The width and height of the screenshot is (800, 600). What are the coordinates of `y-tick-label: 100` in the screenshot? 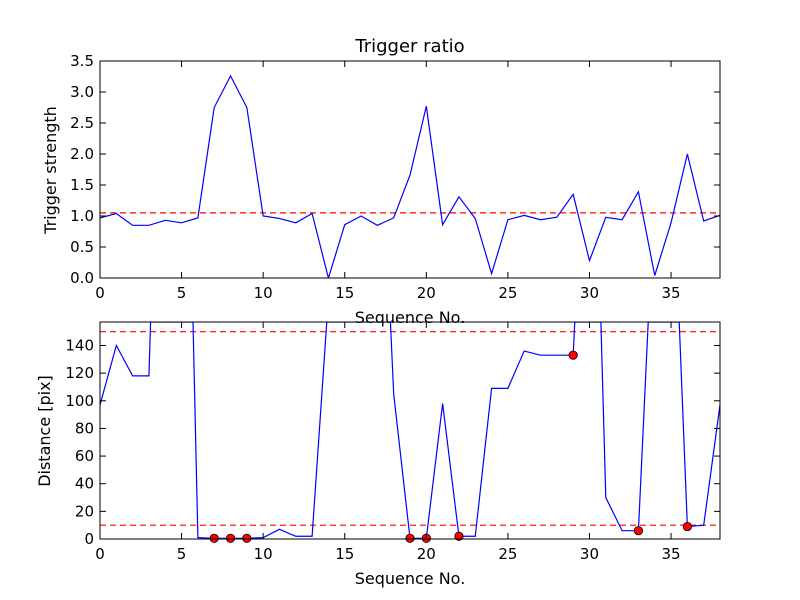 It's located at (79, 401).